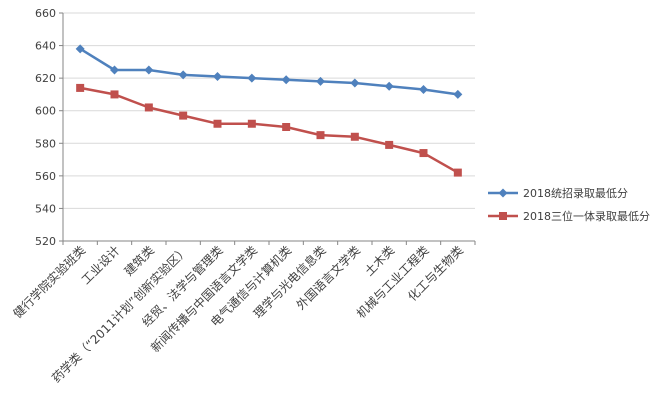 The image size is (671, 415). What do you see at coordinates (45, 78) in the screenshot?
I see `y-tick-label: 620` at bounding box center [45, 78].